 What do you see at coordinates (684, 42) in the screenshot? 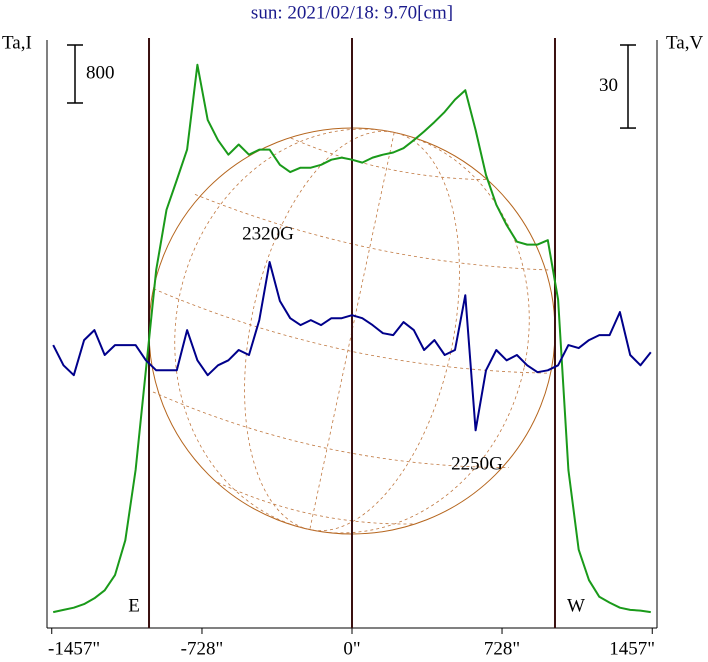
I see `y2-axis-label: Ta,V` at bounding box center [684, 42].